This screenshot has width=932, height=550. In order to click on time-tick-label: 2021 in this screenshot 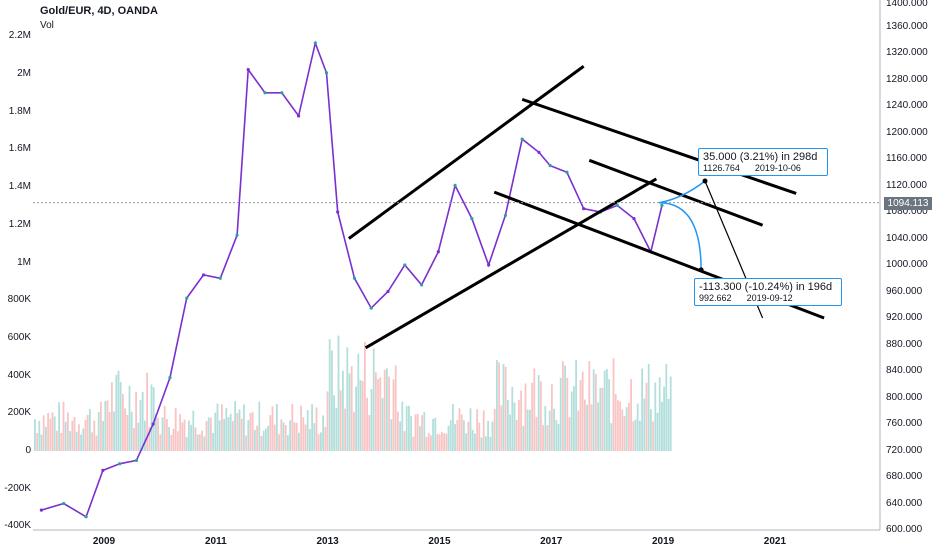, I will do `click(775, 541)`.